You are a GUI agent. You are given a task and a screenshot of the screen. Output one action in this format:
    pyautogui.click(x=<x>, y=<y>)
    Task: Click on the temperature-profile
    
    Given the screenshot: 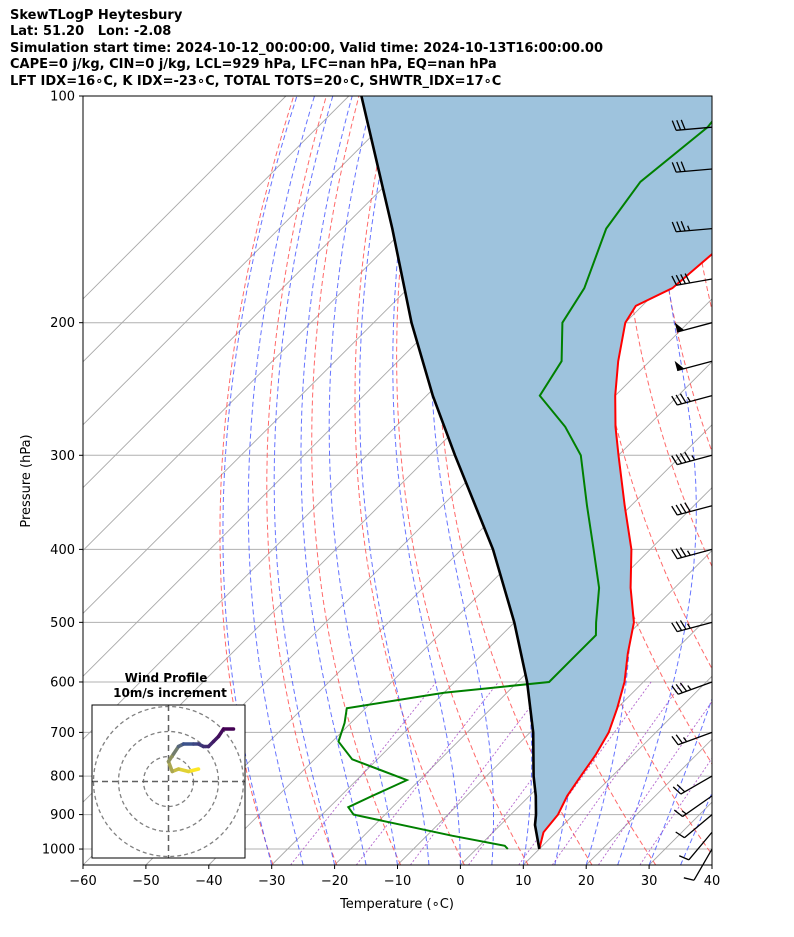 What is the action you would take?
    pyautogui.click(x=625, y=551)
    